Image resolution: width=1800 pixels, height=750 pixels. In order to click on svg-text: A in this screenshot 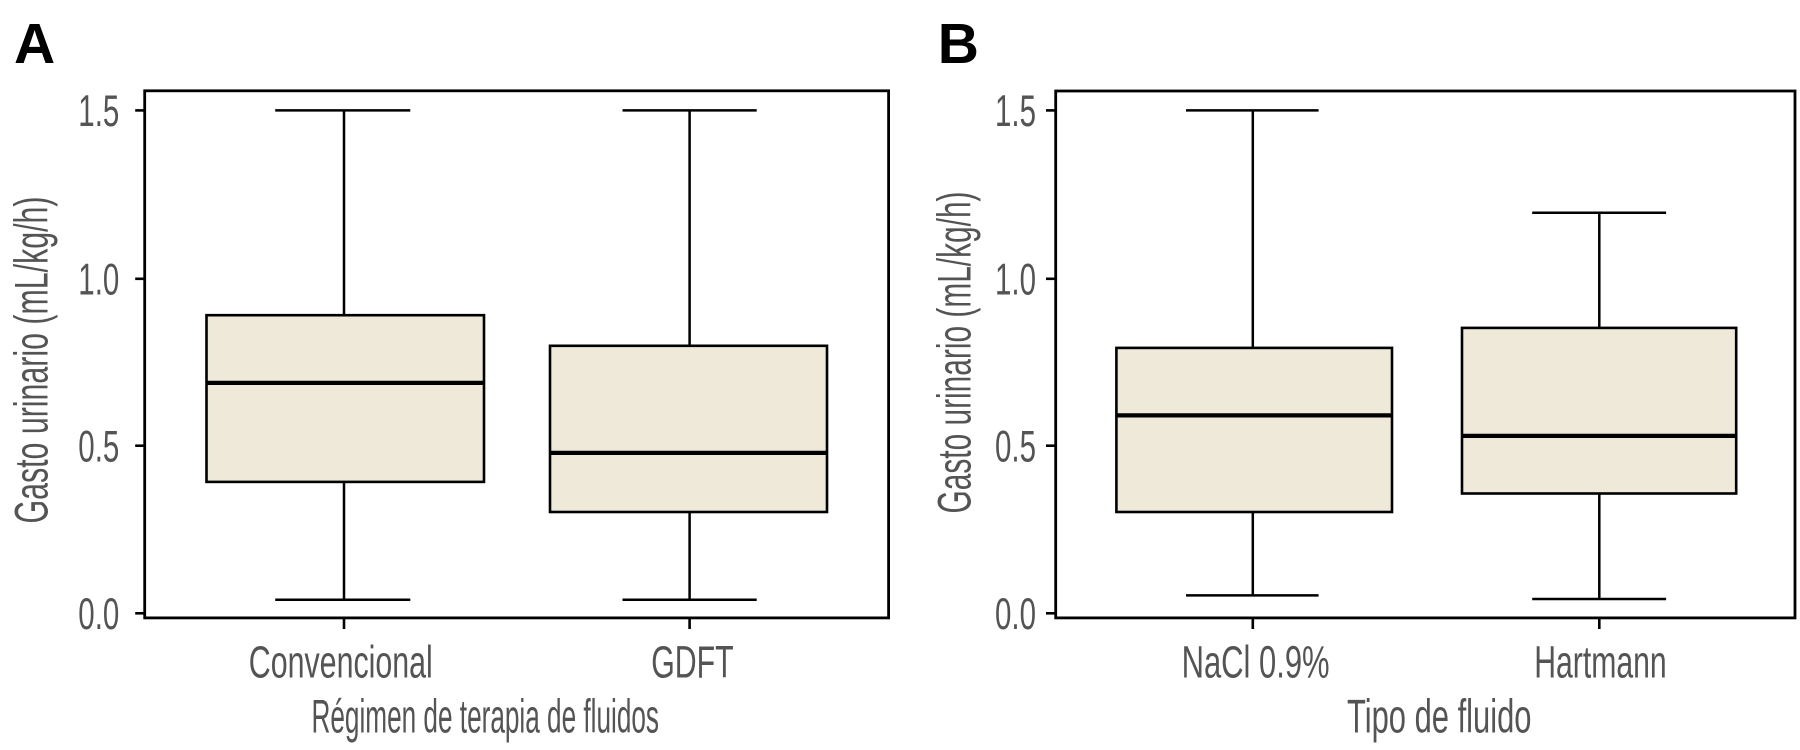, I will do `click(34, 44)`.